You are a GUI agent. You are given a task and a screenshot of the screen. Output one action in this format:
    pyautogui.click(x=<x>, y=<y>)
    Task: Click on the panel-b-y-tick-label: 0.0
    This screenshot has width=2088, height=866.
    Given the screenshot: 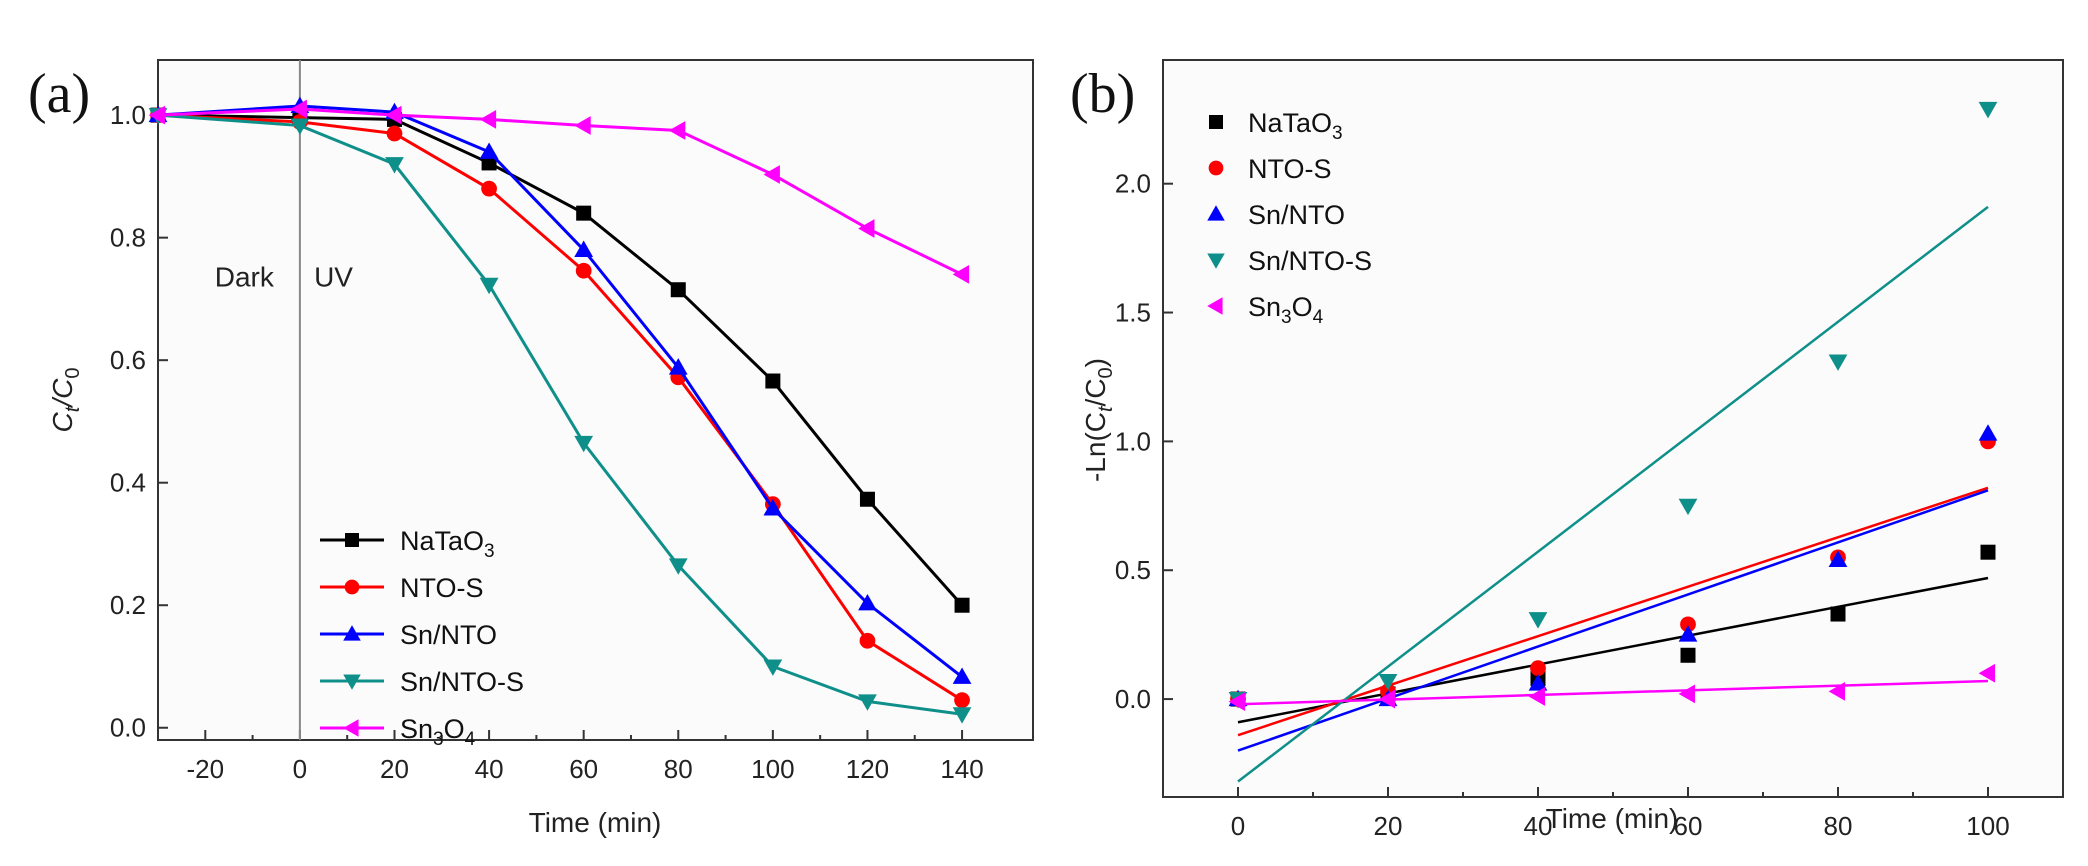 What is the action you would take?
    pyautogui.click(x=1133, y=699)
    